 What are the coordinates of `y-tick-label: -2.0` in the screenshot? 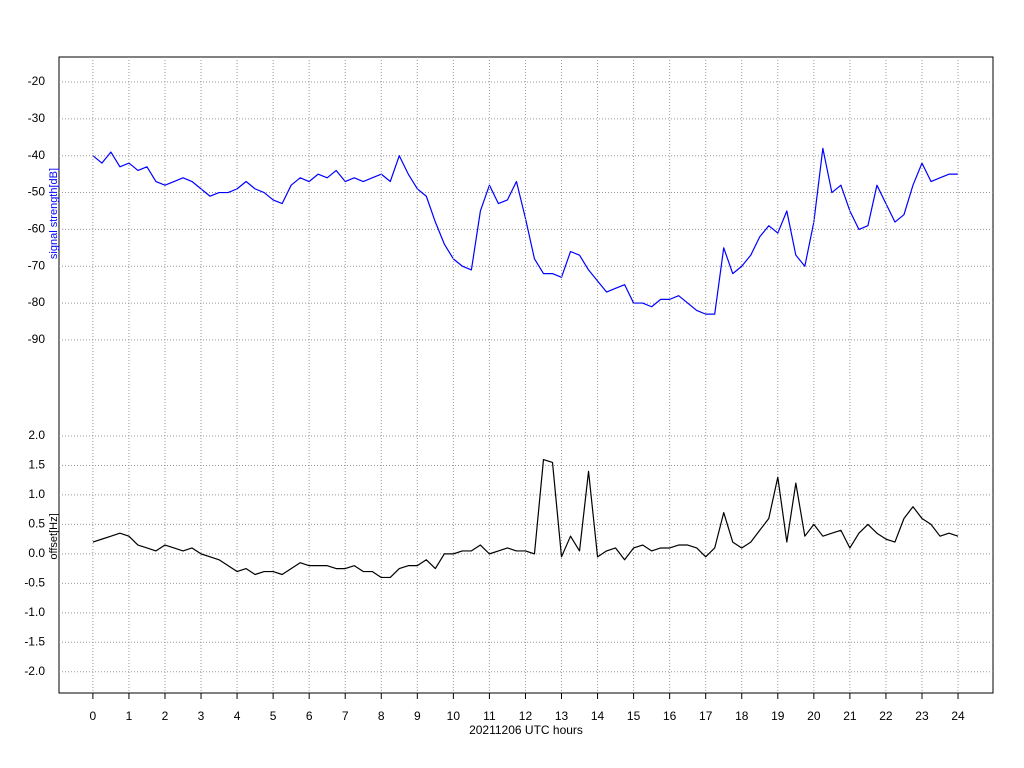 It's located at (34, 671).